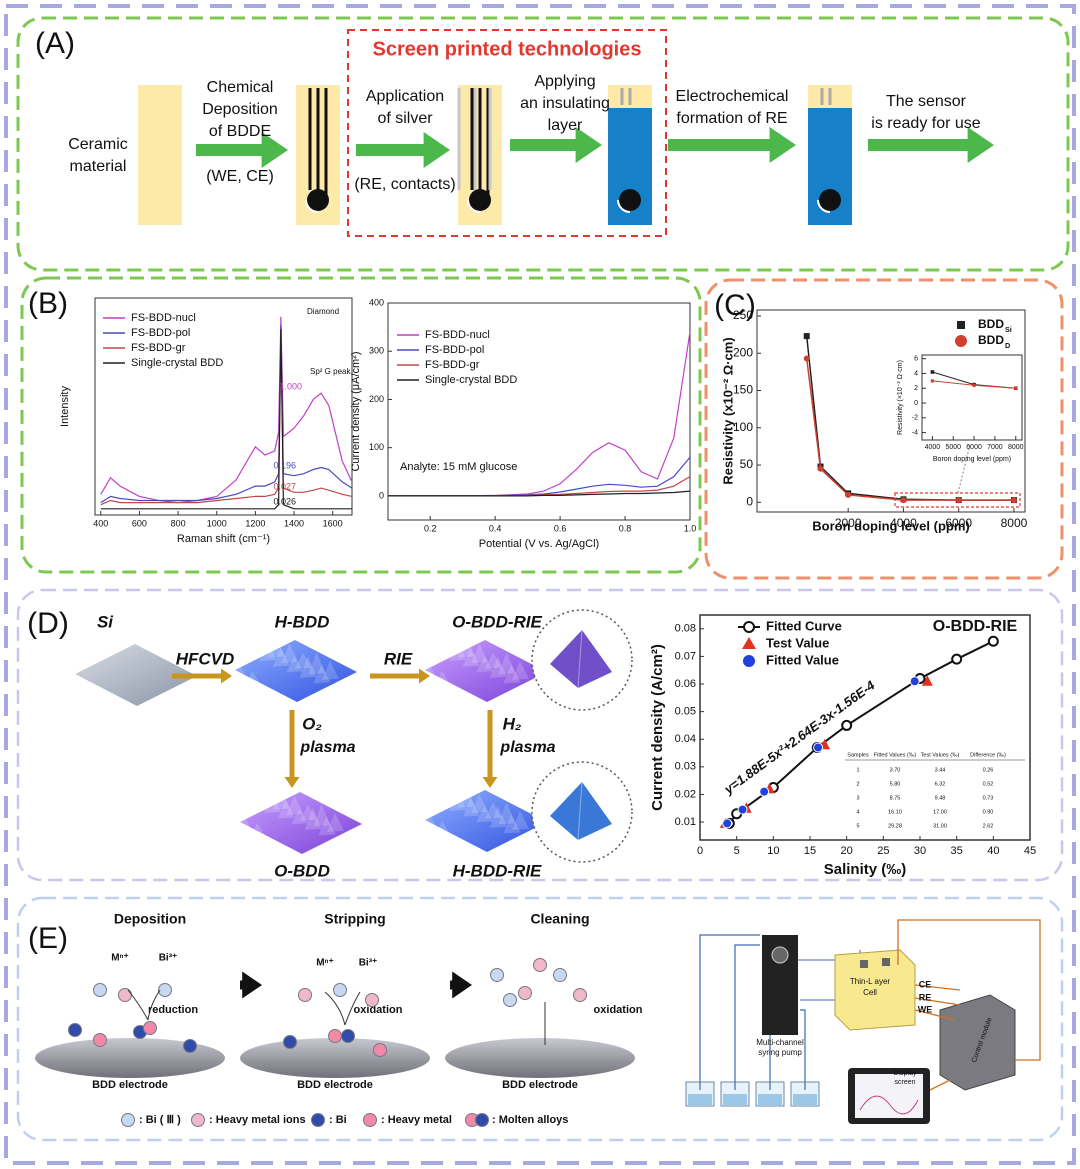 Image resolution: width=1080 pixels, height=1169 pixels. Describe the element at coordinates (284, 465) in the screenshot. I see `annotation: 0.196` at that location.